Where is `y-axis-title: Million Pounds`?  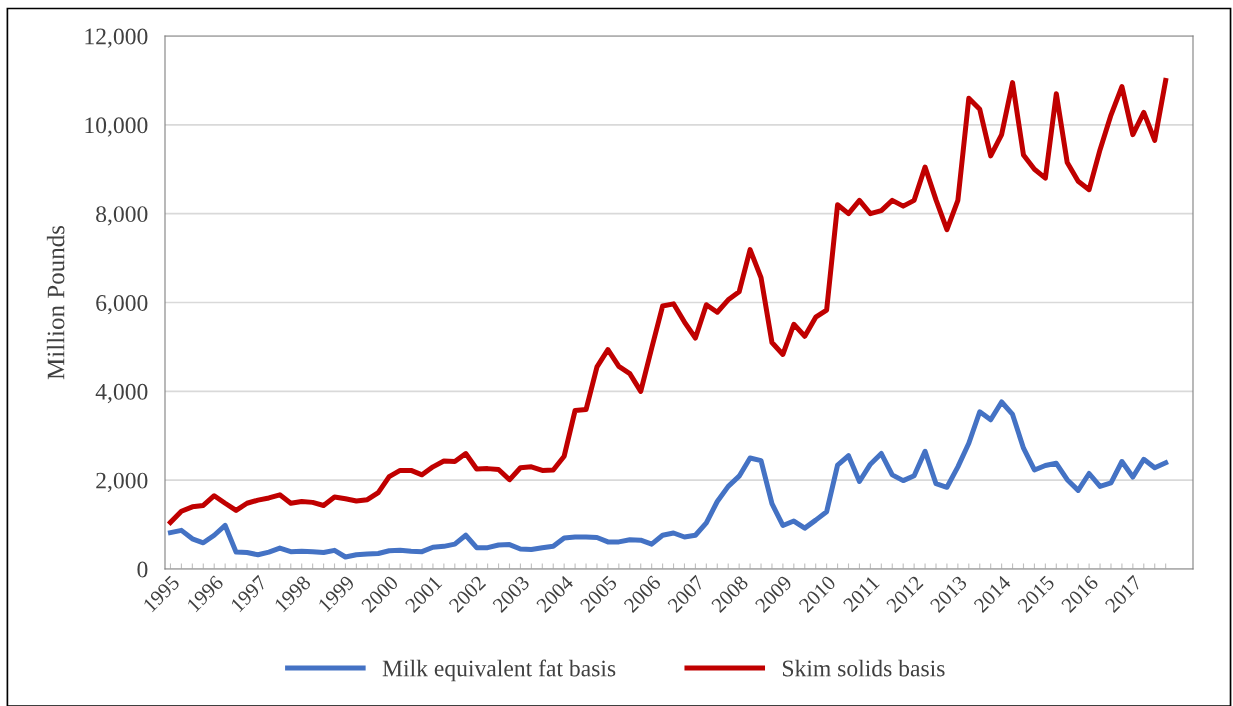
y-axis-title: Million Pounds is located at coordinates (55, 302).